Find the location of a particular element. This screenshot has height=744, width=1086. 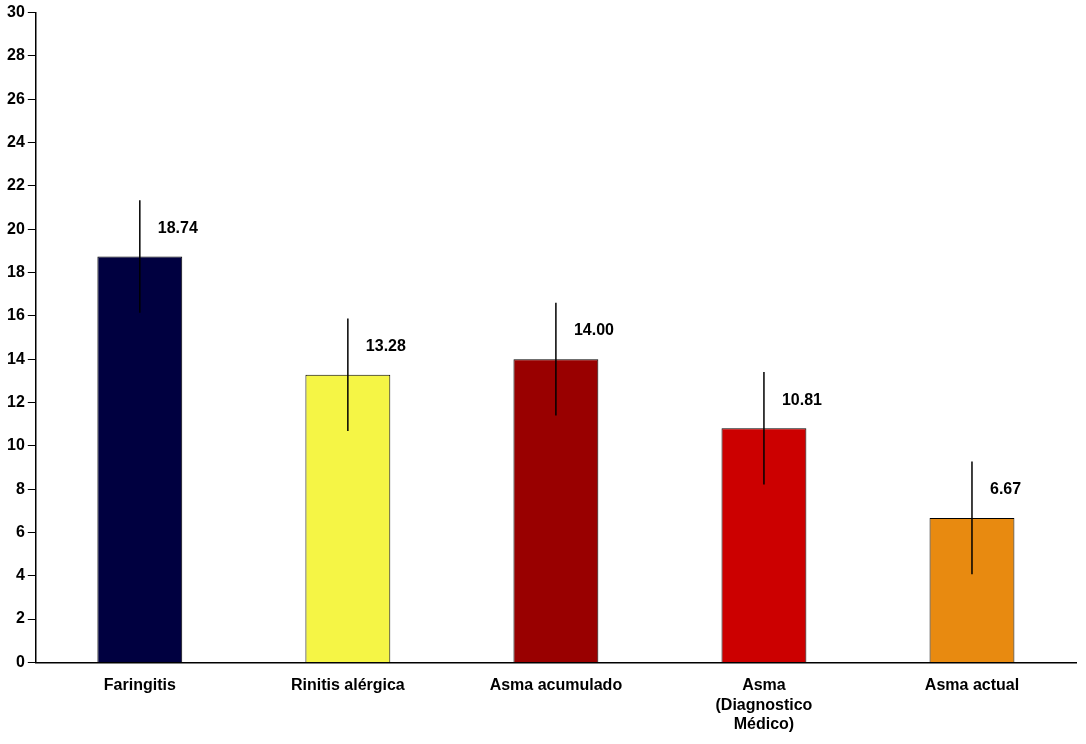

y-tick-label: 20 is located at coordinates (16, 228).